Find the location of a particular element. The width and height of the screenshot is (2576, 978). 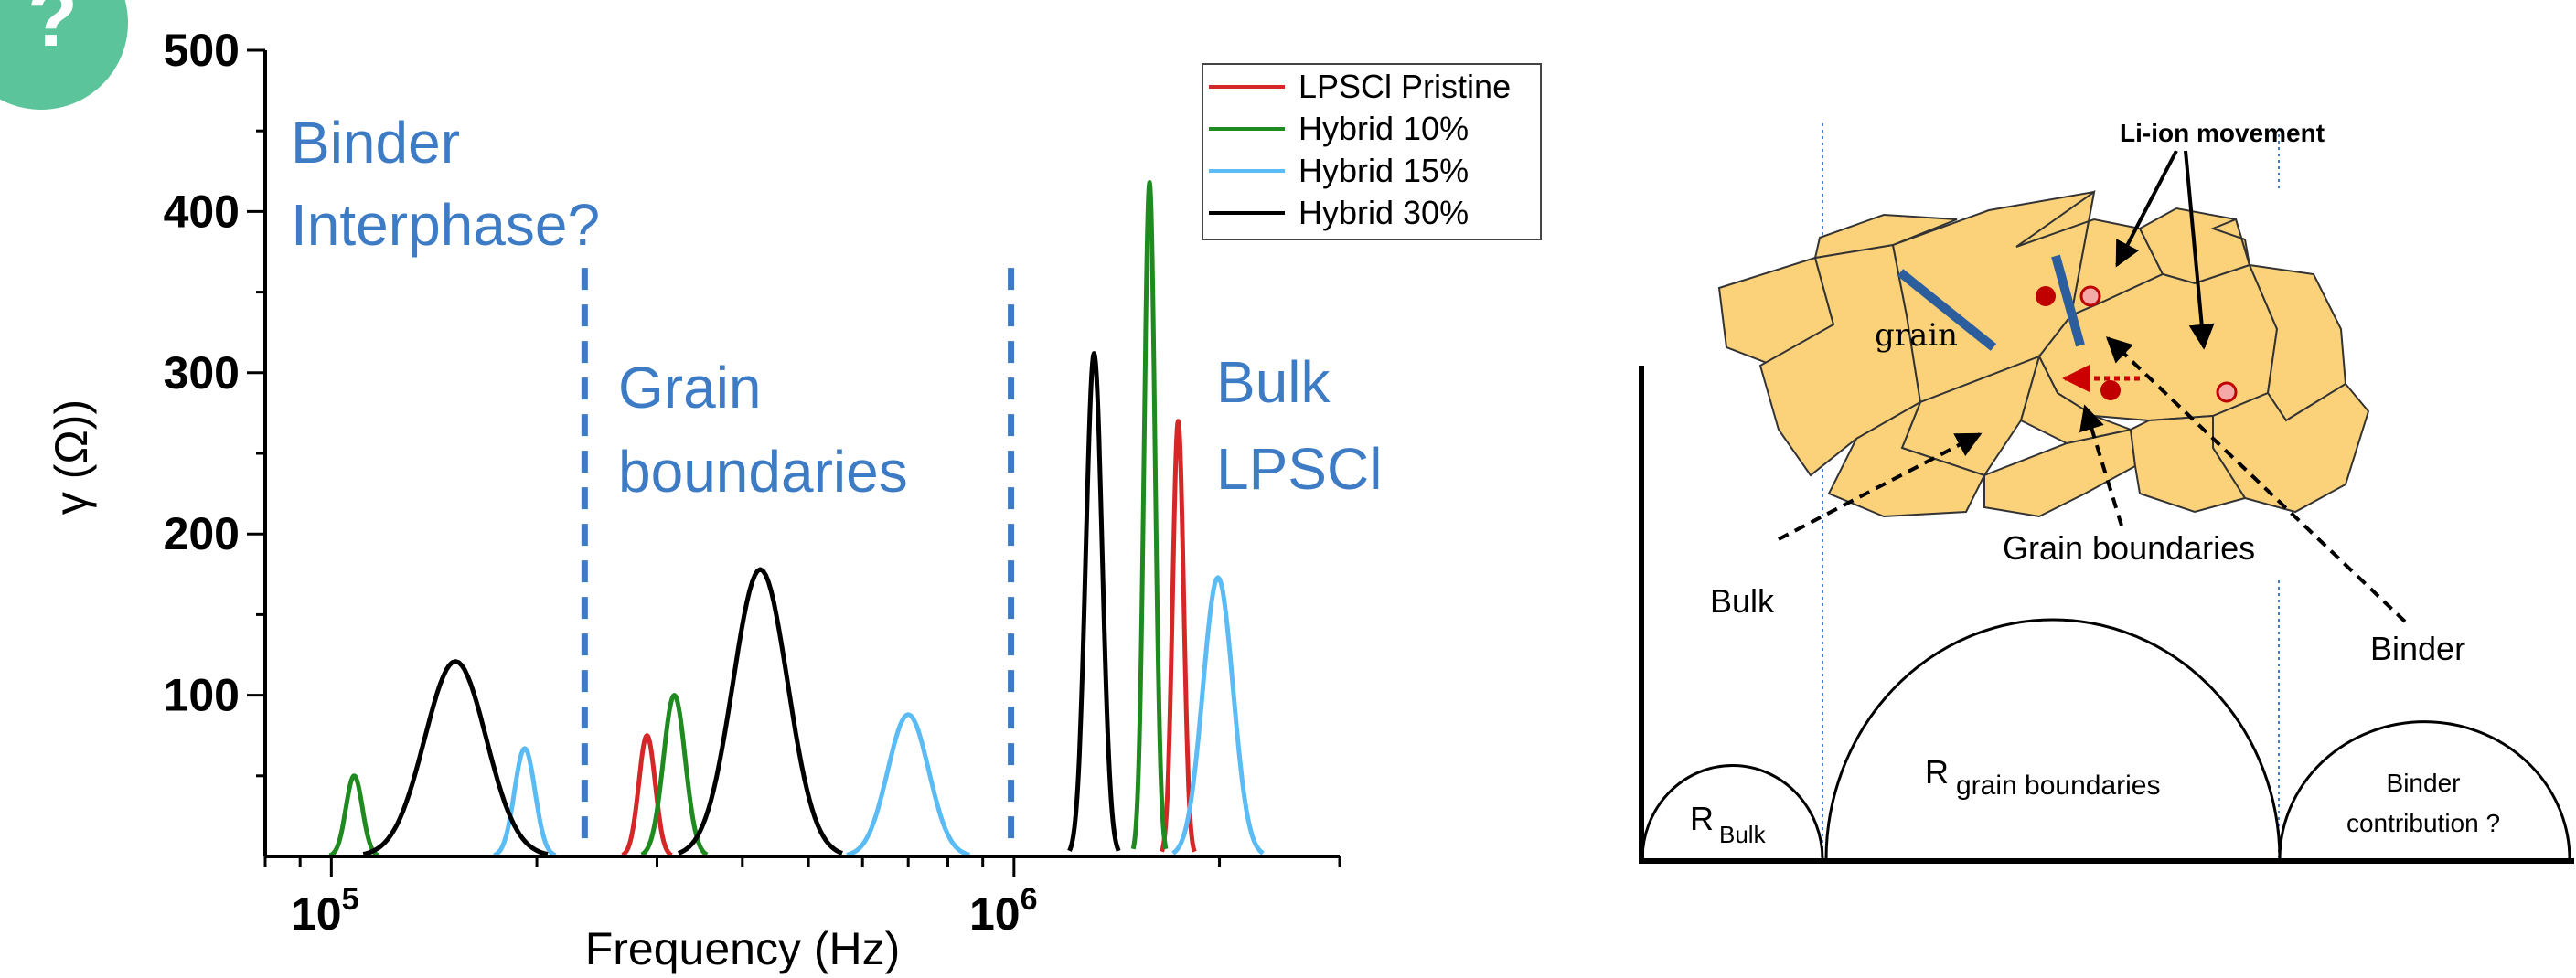

legend-label: Hybrid 15% is located at coordinates (1384, 170).